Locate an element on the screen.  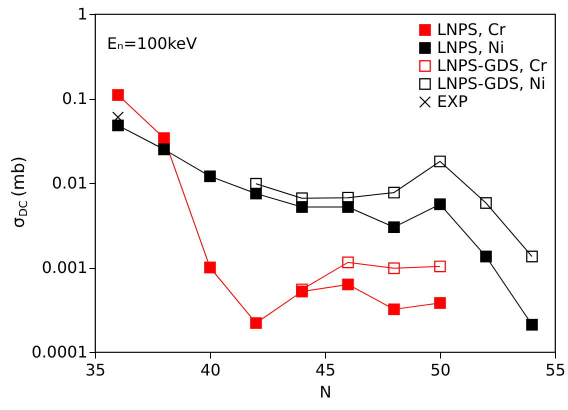
y-tick-label: 1 is located at coordinates (82, 14).